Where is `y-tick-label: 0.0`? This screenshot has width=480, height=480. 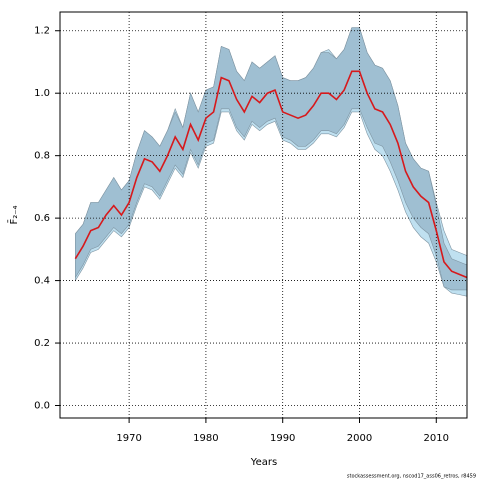
y-tick-label: 0.0 is located at coordinates (42, 406).